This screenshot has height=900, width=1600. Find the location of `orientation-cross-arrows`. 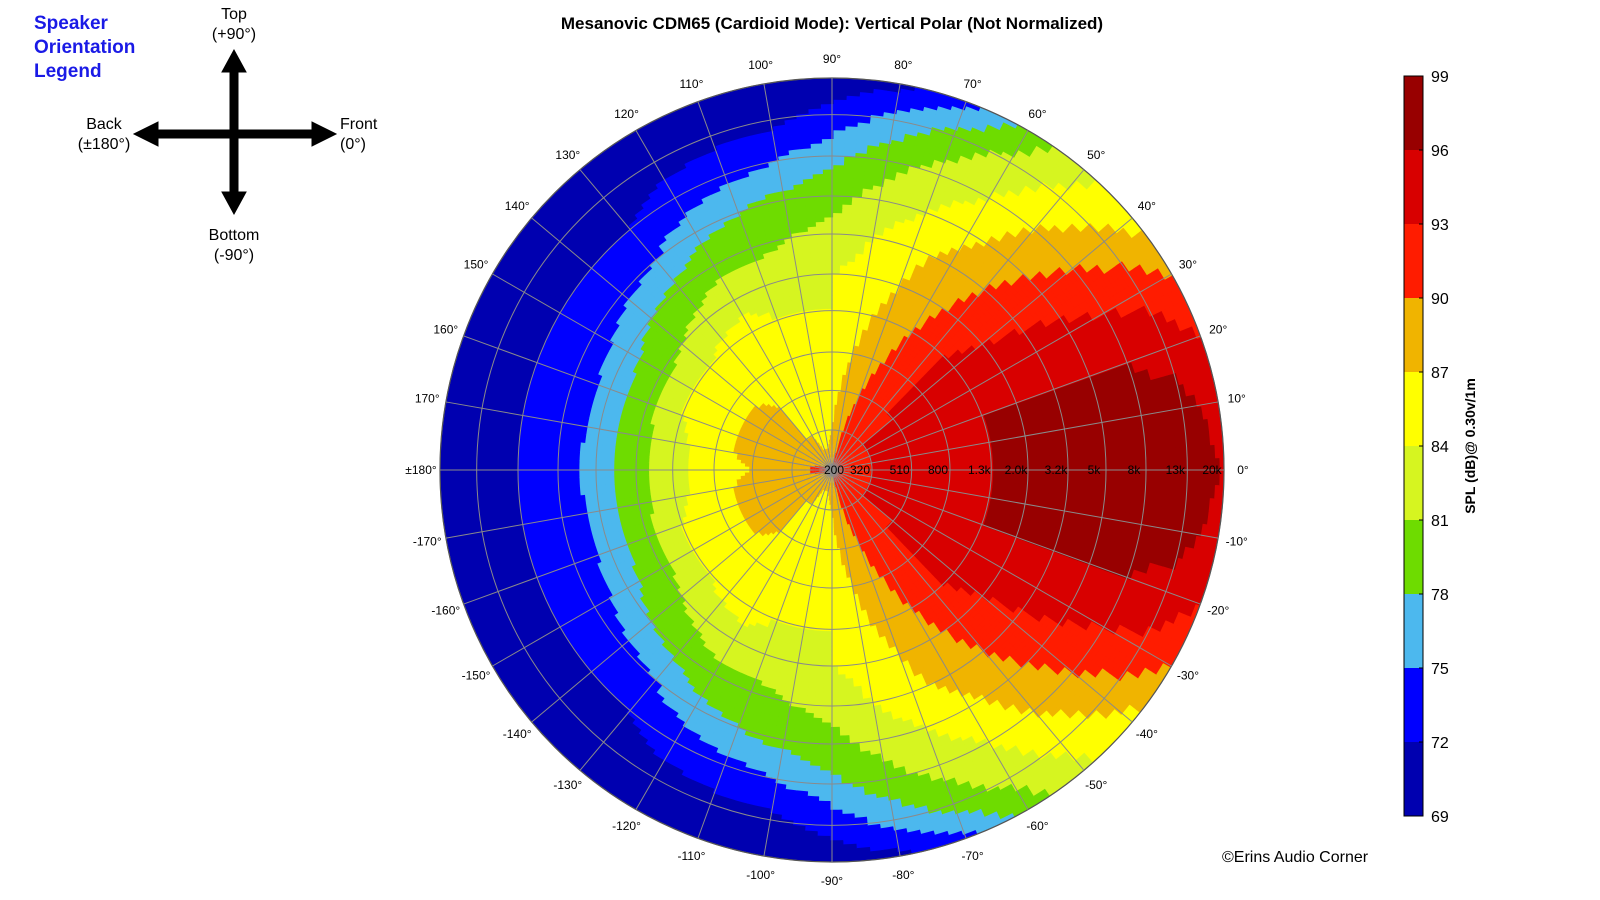

orientation-cross-arrows is located at coordinates (235, 132).